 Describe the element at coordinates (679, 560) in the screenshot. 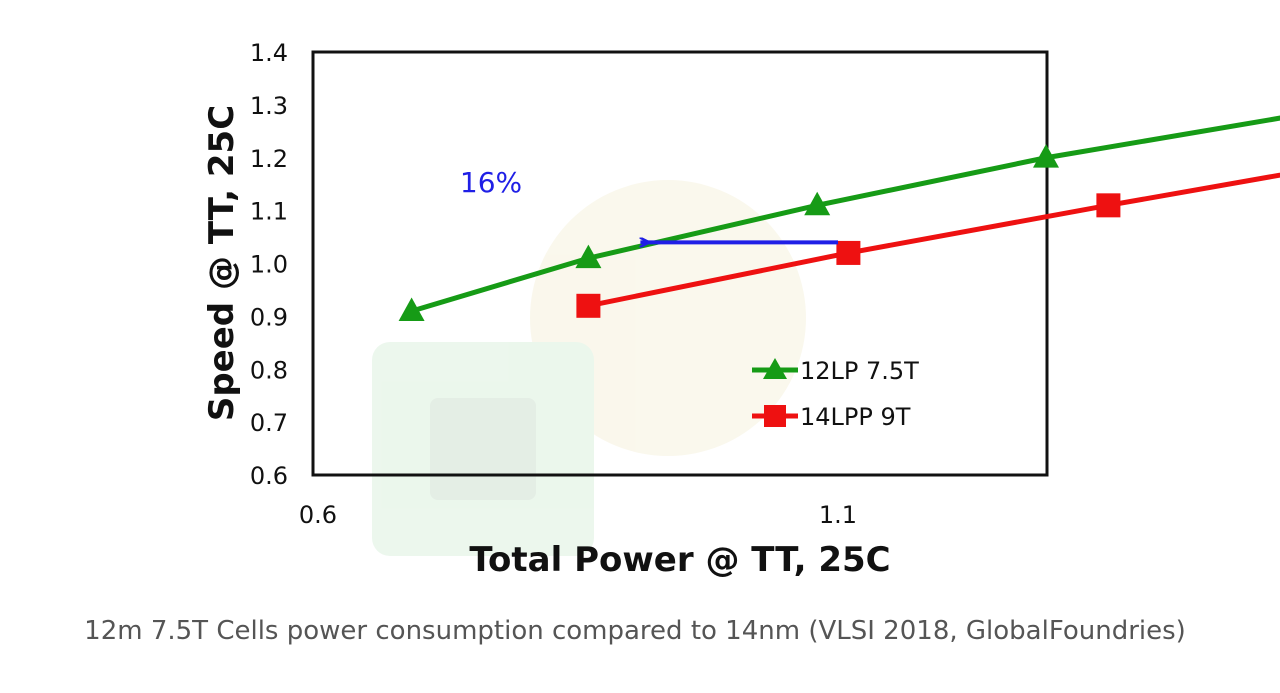

I see `x-axis-title: Total Power @ TT, 25C` at that location.